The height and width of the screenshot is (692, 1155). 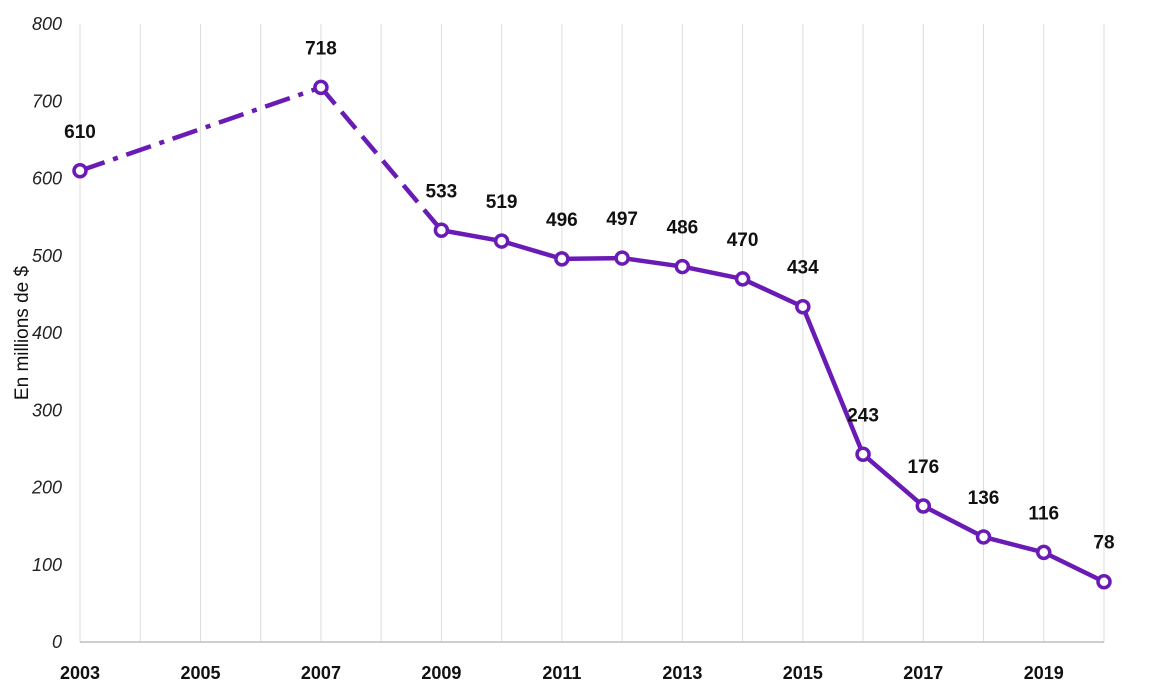 What do you see at coordinates (803, 268) in the screenshot?
I see `data-label-2015: 434` at bounding box center [803, 268].